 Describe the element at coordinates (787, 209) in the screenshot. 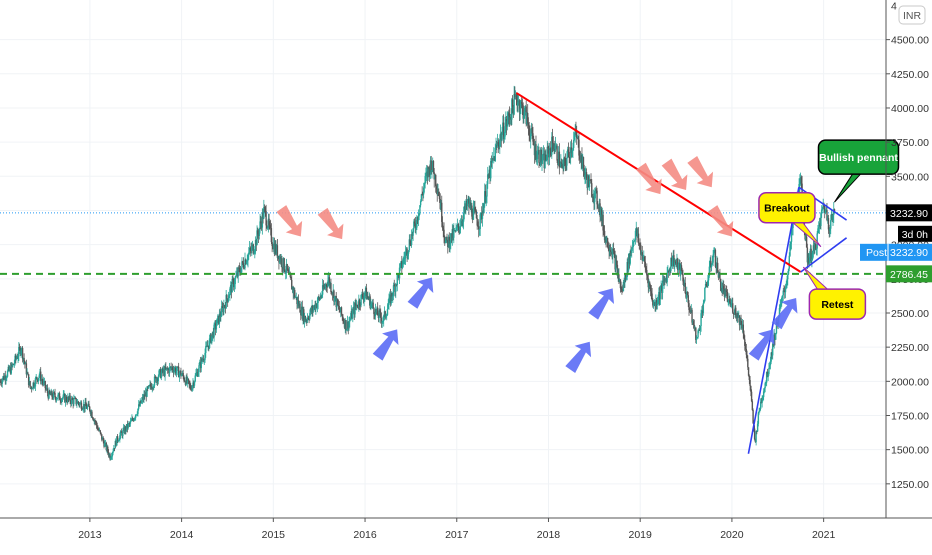

I see `callout-label: Breakout` at that location.